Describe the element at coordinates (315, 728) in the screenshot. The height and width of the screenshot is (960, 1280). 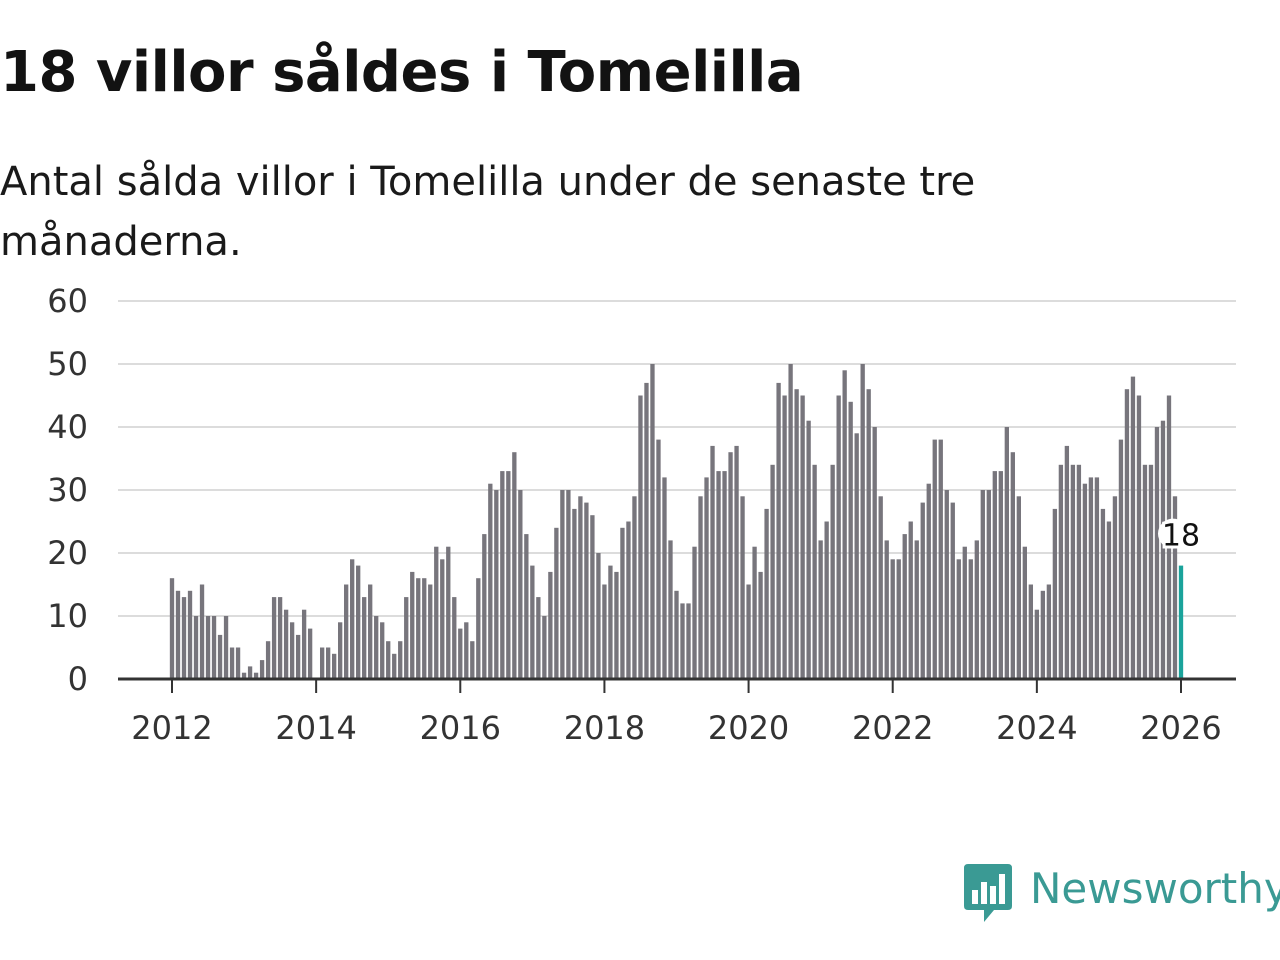
I see `x-tick-label: 2014` at that location.